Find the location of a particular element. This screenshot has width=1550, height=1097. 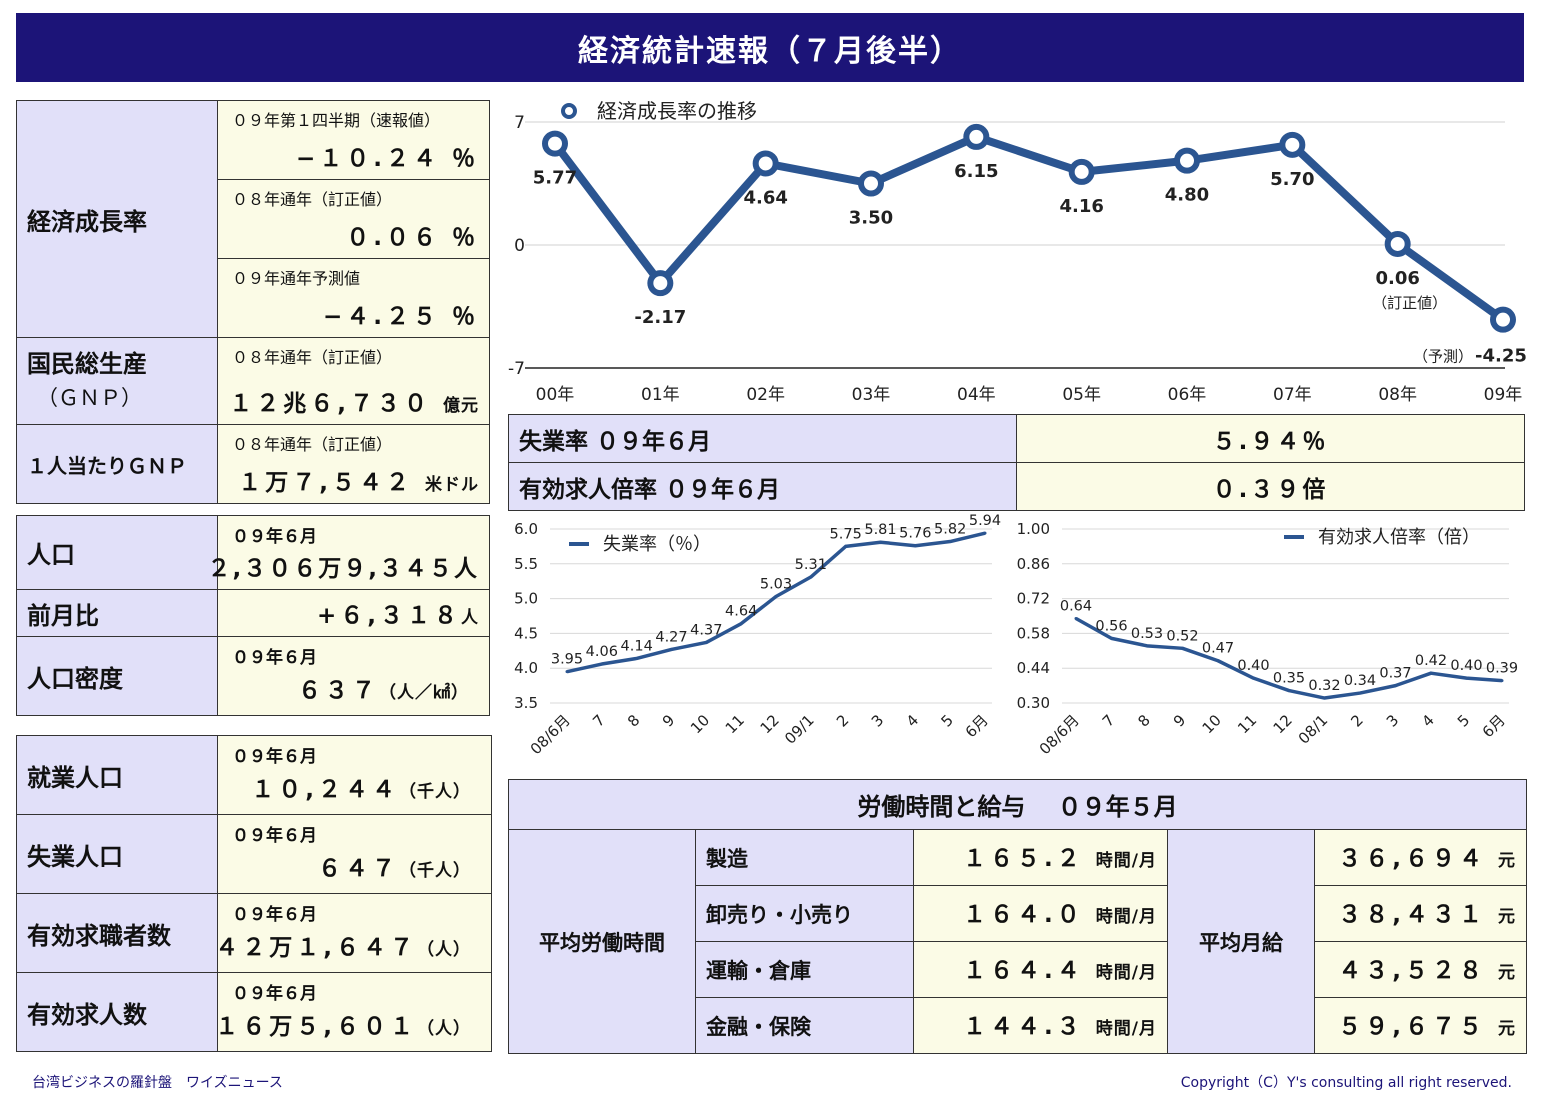

x-tick-label: 05年 is located at coordinates (1081, 395).